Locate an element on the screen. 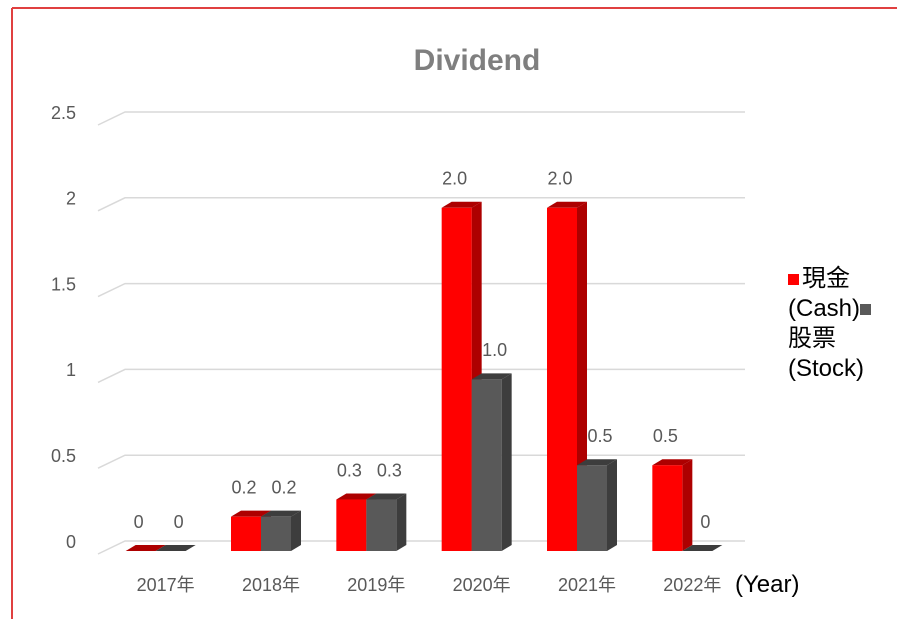 This screenshot has height=619, width=897. legend-label: 現金(Cash) is located at coordinates (824, 293).